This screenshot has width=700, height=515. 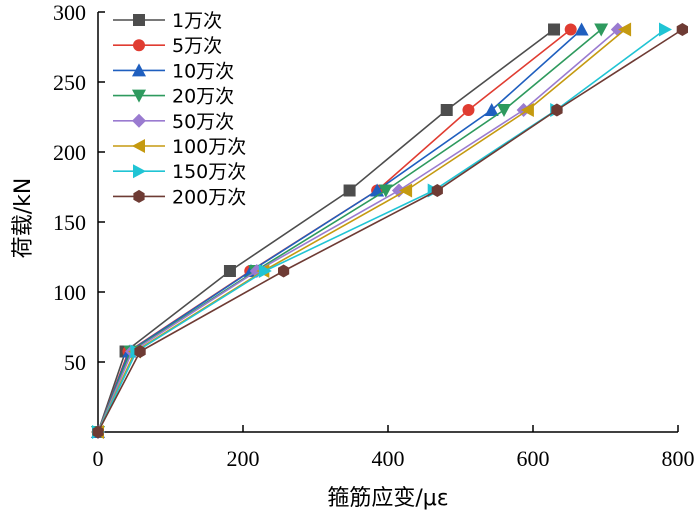 What do you see at coordinates (678, 458) in the screenshot?
I see `x-tick-label: 800` at bounding box center [678, 458].